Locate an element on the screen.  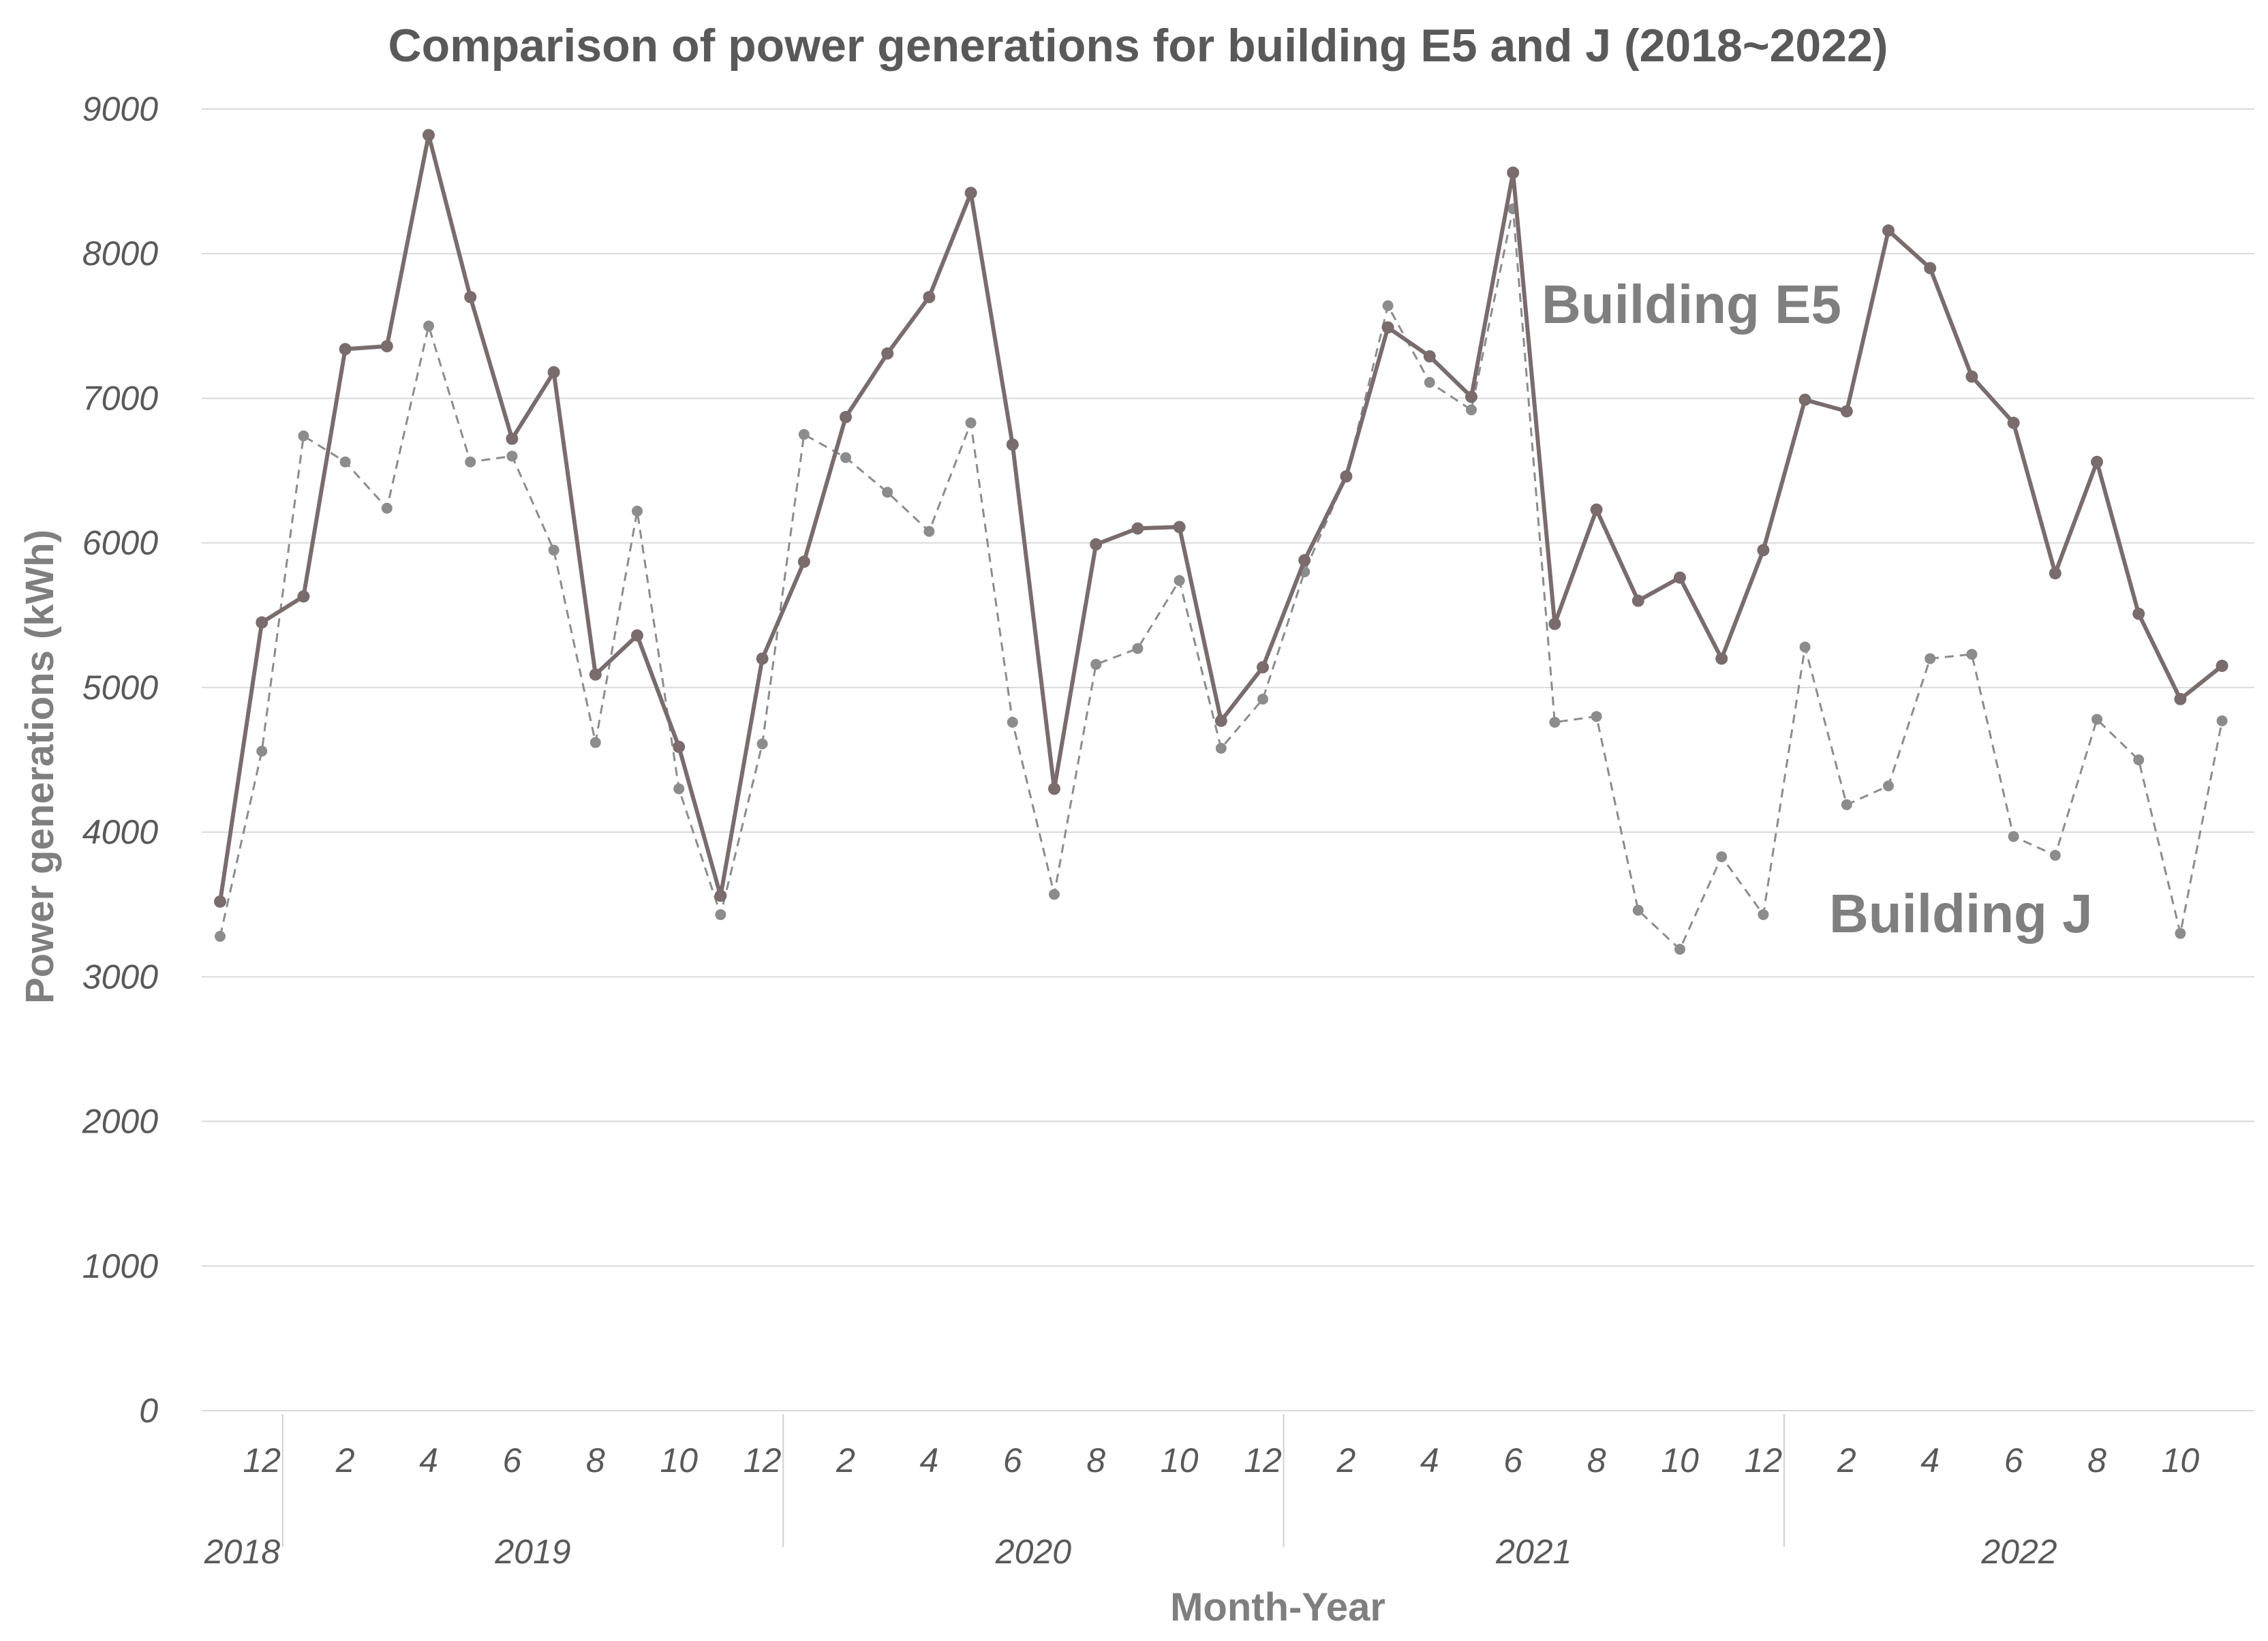
y-axis-label: Power generations (kWh) is located at coordinates (40, 767).